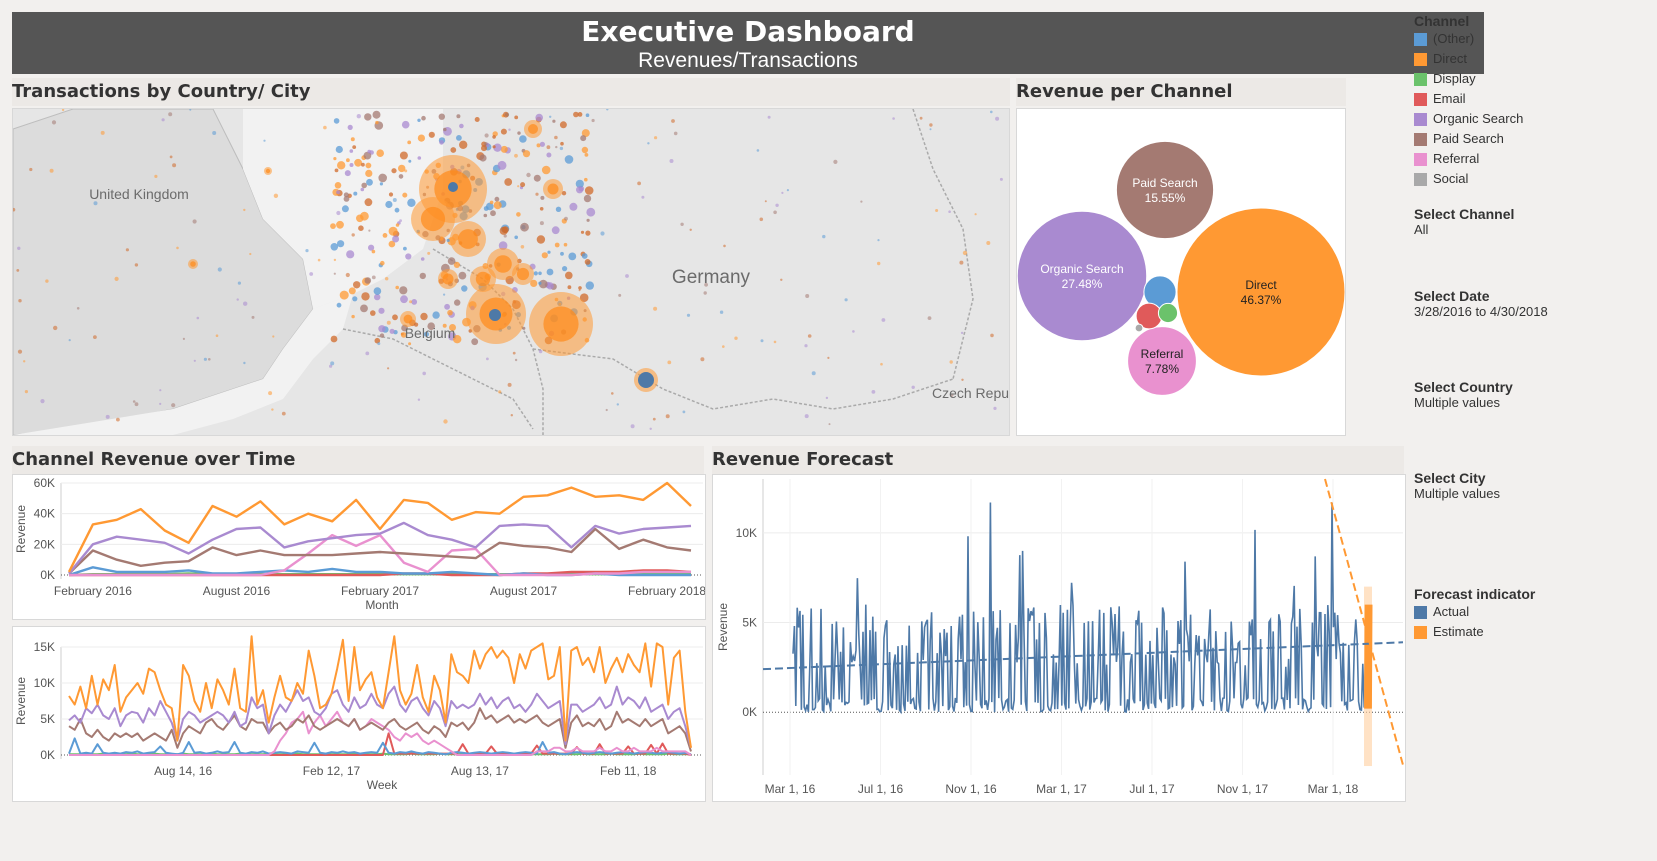  I want to click on filter-country: Select Country Multiple values, so click(1529, 394).